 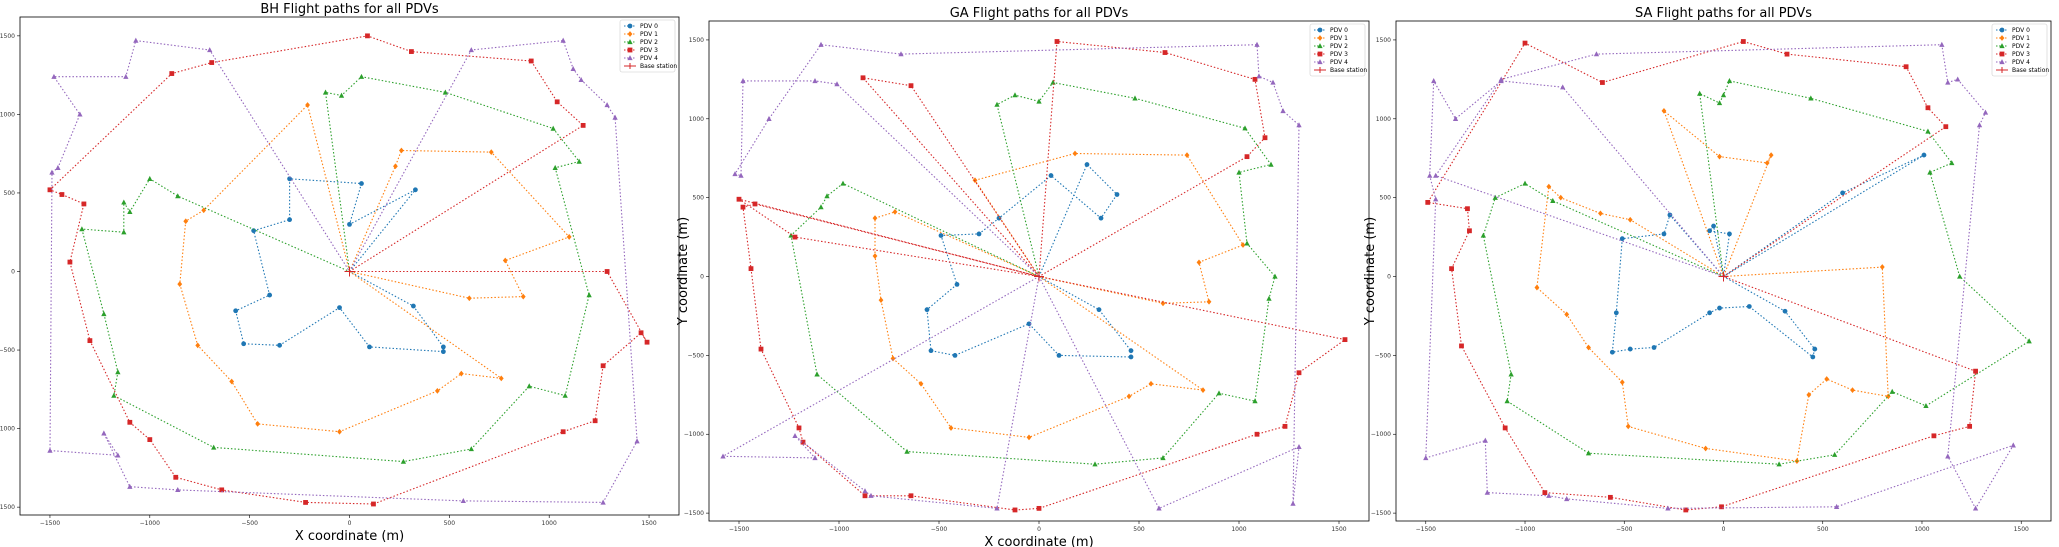 I want to click on legend-entry: PDV 4, so click(x=1331, y=62).